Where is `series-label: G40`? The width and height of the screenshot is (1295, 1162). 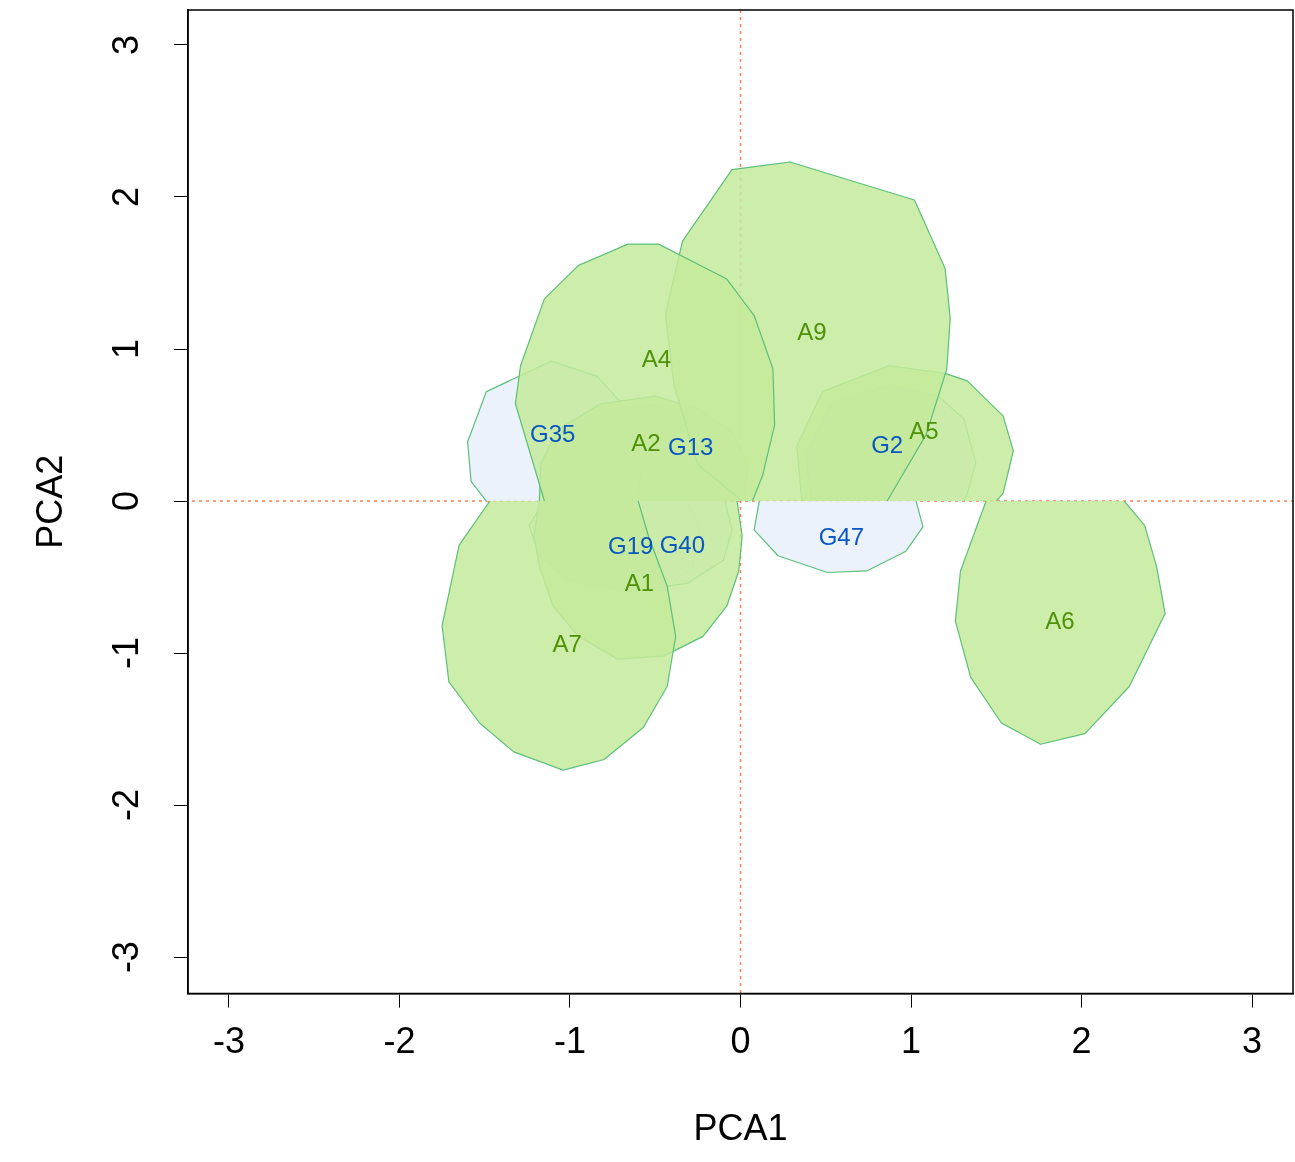
series-label: G40 is located at coordinates (682, 545).